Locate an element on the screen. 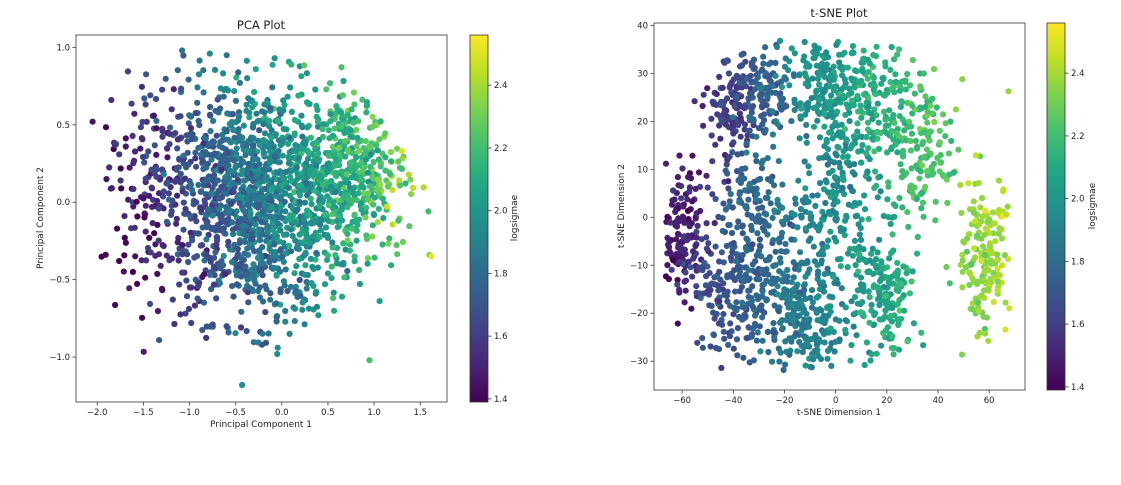  y-tick-label: −10 is located at coordinates (639, 266).